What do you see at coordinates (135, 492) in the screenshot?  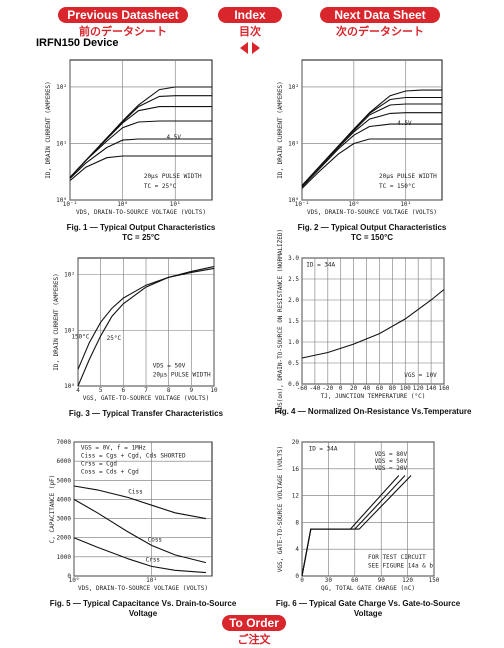 I see `series-label: Ciss` at bounding box center [135, 492].